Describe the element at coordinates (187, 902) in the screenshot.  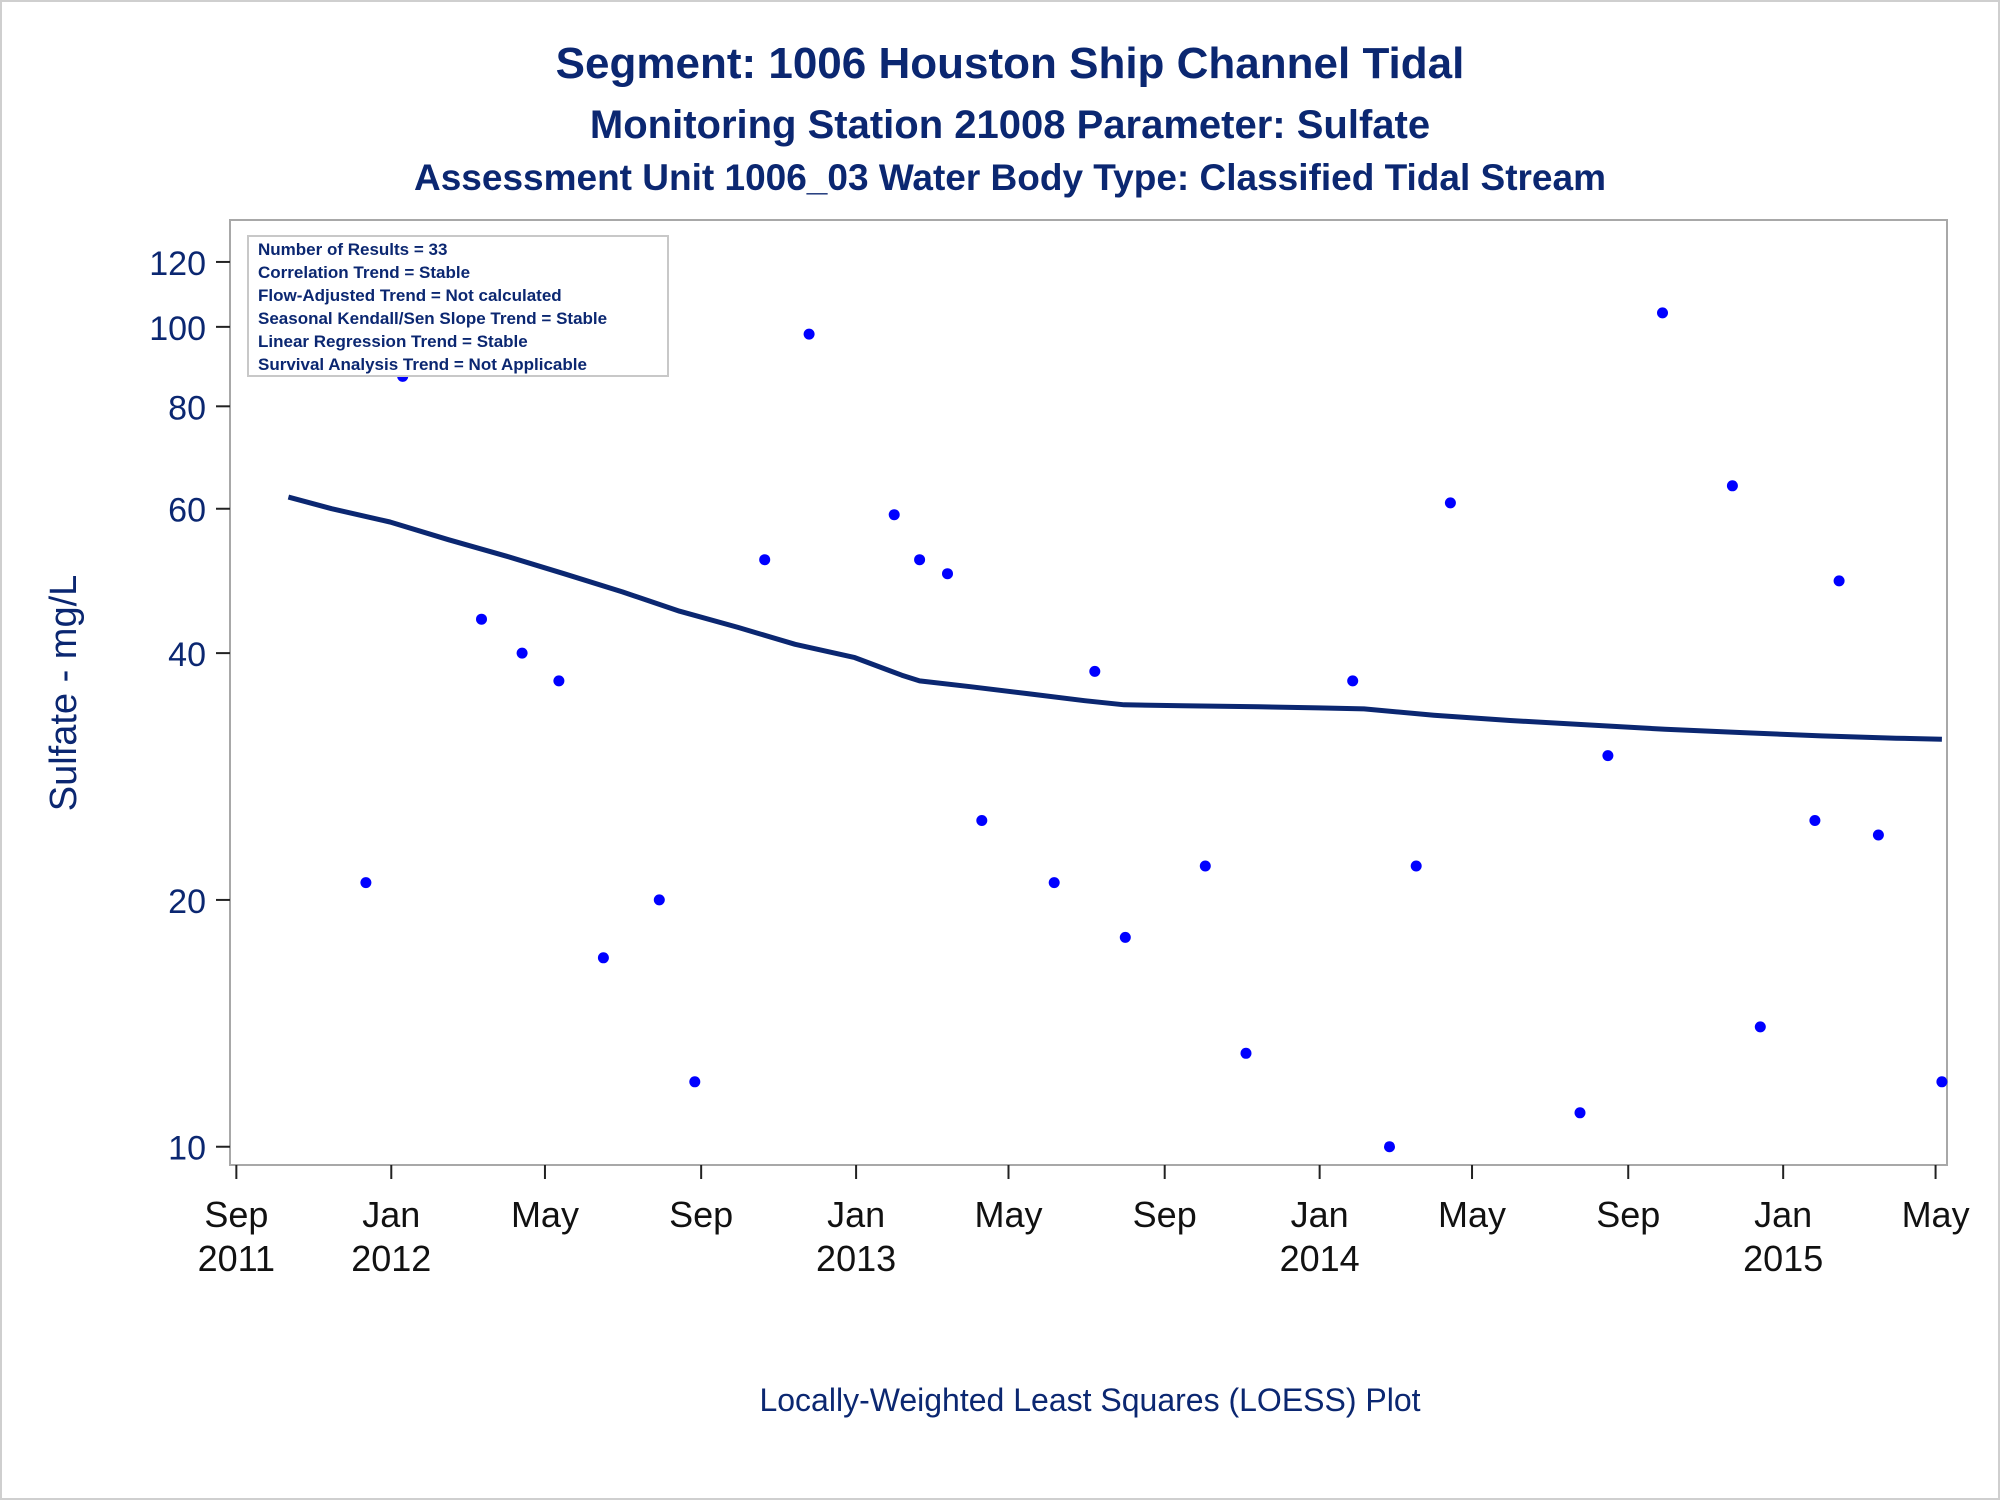
I see `y-tick-label: 20` at that location.